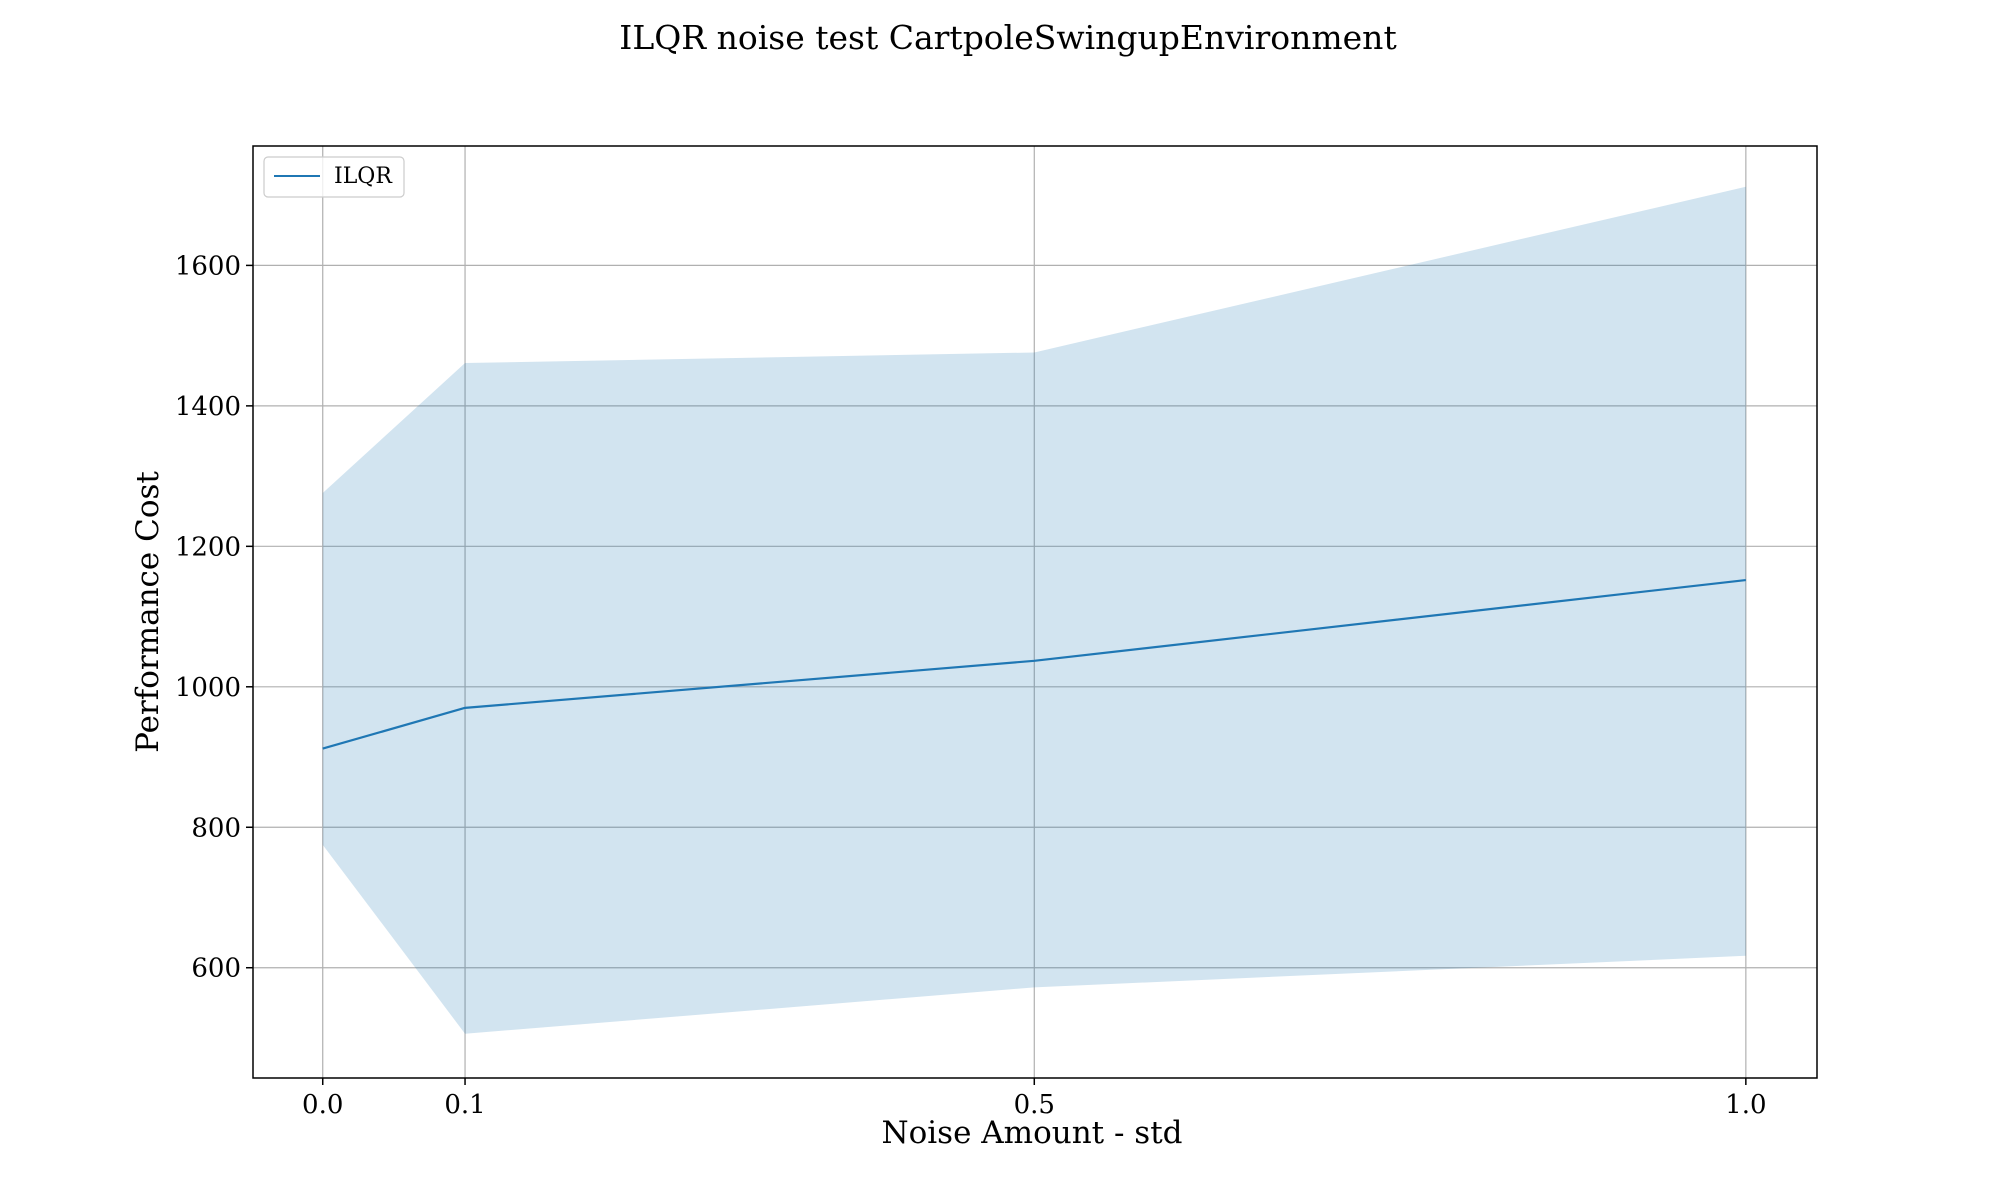 This screenshot has height=1200, width=2000. What do you see at coordinates (216, 828) in the screenshot?
I see `y-tick-label: 800` at bounding box center [216, 828].